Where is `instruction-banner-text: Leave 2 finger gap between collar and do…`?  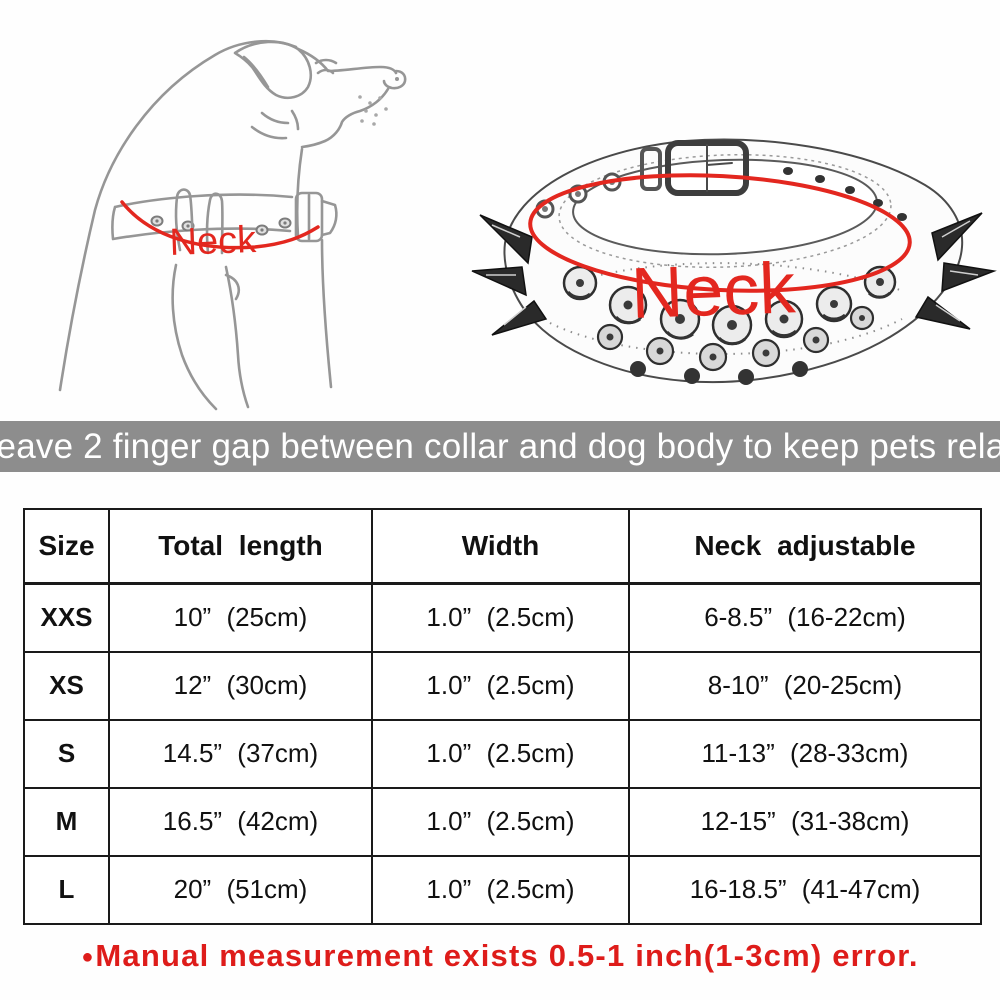 instruction-banner-text: Leave 2 finger gap between collar and do… is located at coordinates (500, 446).